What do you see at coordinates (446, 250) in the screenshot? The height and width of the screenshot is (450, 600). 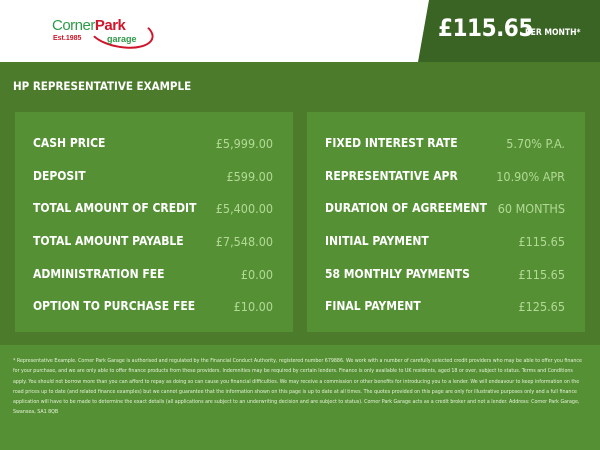 I see `finance-row: INITIAL PAYMENT £115.65` at bounding box center [446, 250].